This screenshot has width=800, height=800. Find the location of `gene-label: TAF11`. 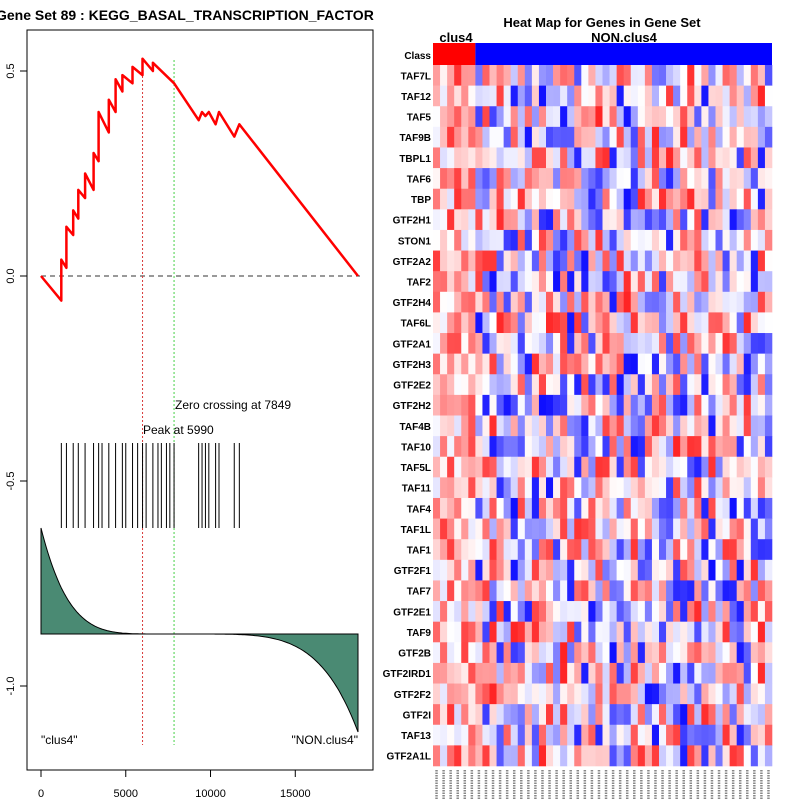

gene-label: TAF11 is located at coordinates (417, 489).